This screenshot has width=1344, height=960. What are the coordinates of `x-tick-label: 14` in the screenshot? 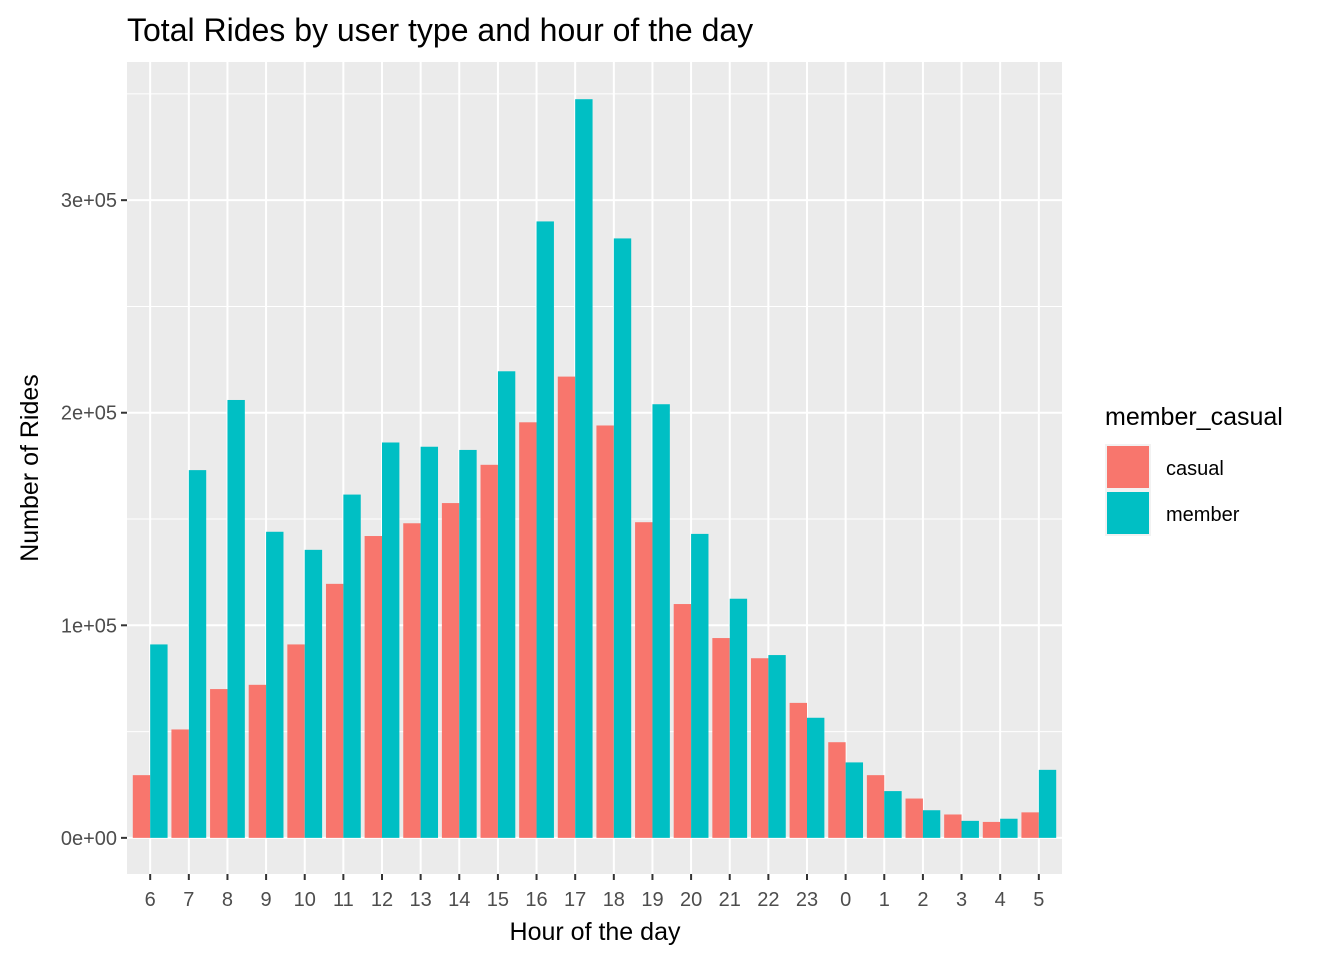 It's located at (459, 900).